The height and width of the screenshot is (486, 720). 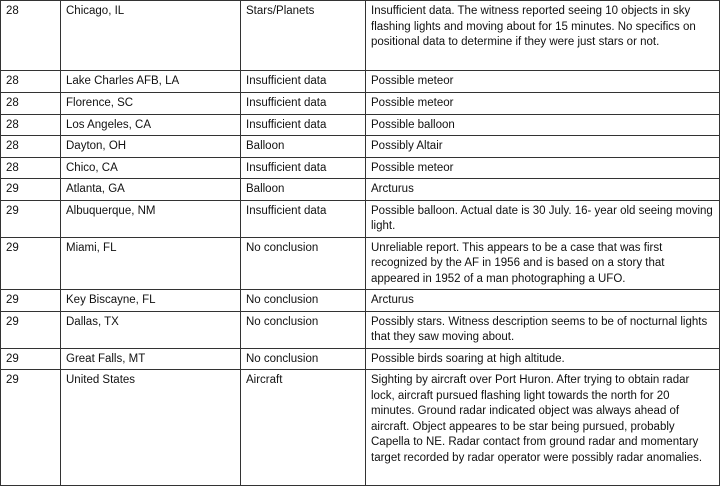 What do you see at coordinates (150, 81) in the screenshot?
I see `location-cell: Lake Charles AFB, LA` at bounding box center [150, 81].